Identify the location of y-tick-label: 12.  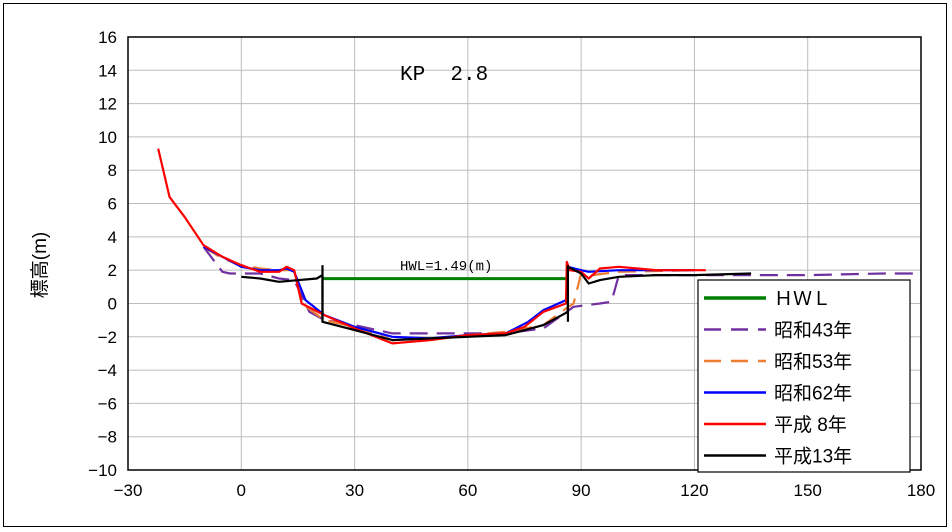
(107, 104).